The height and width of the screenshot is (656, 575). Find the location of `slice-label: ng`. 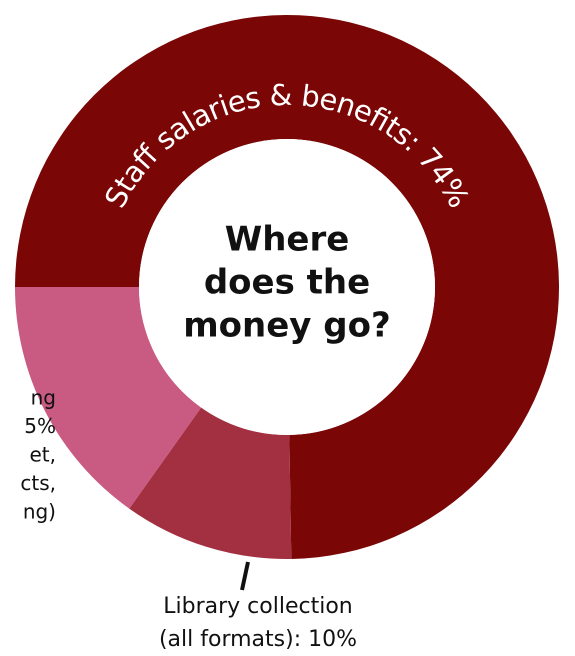

slice-label: ng is located at coordinates (43, 398).